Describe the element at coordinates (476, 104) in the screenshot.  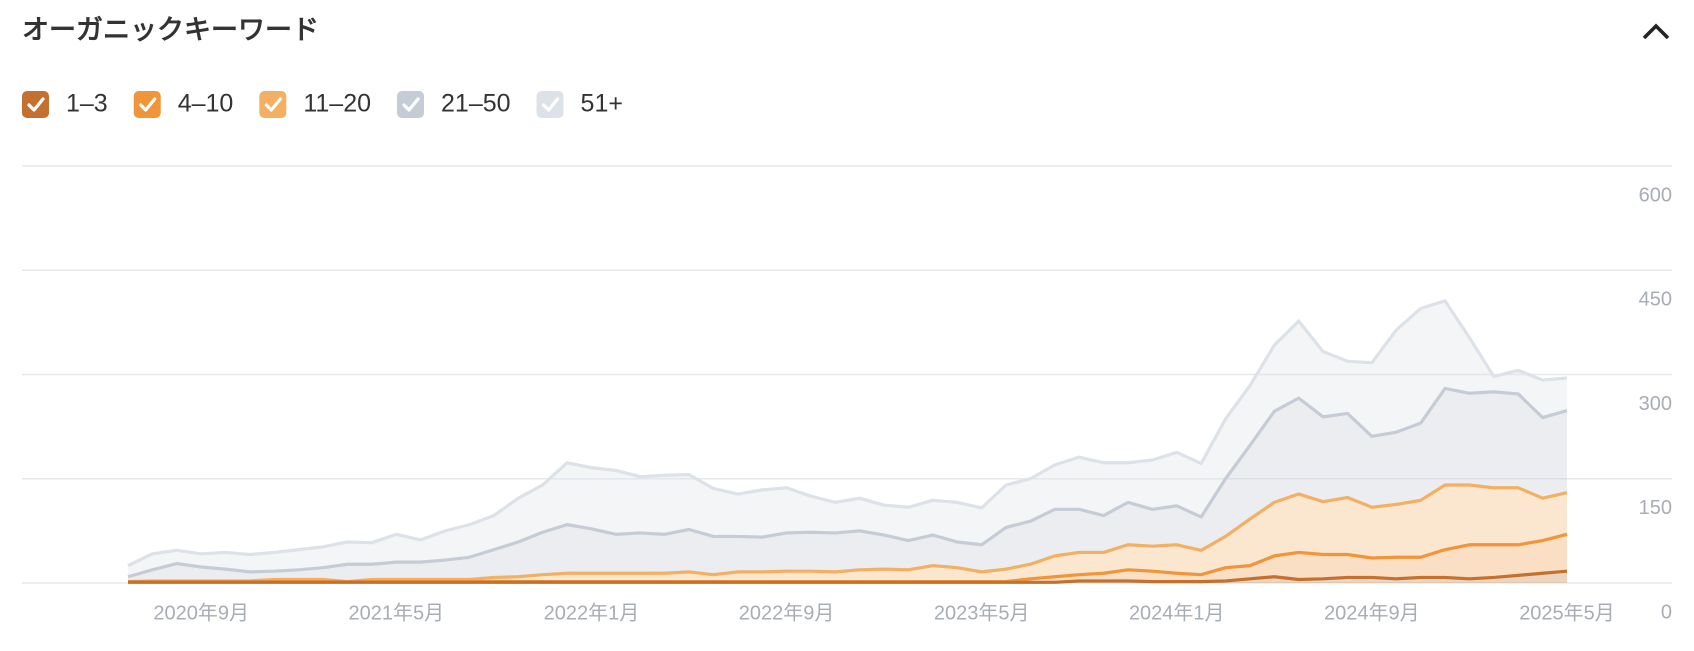
I see `legend-label: 21–50` at that location.